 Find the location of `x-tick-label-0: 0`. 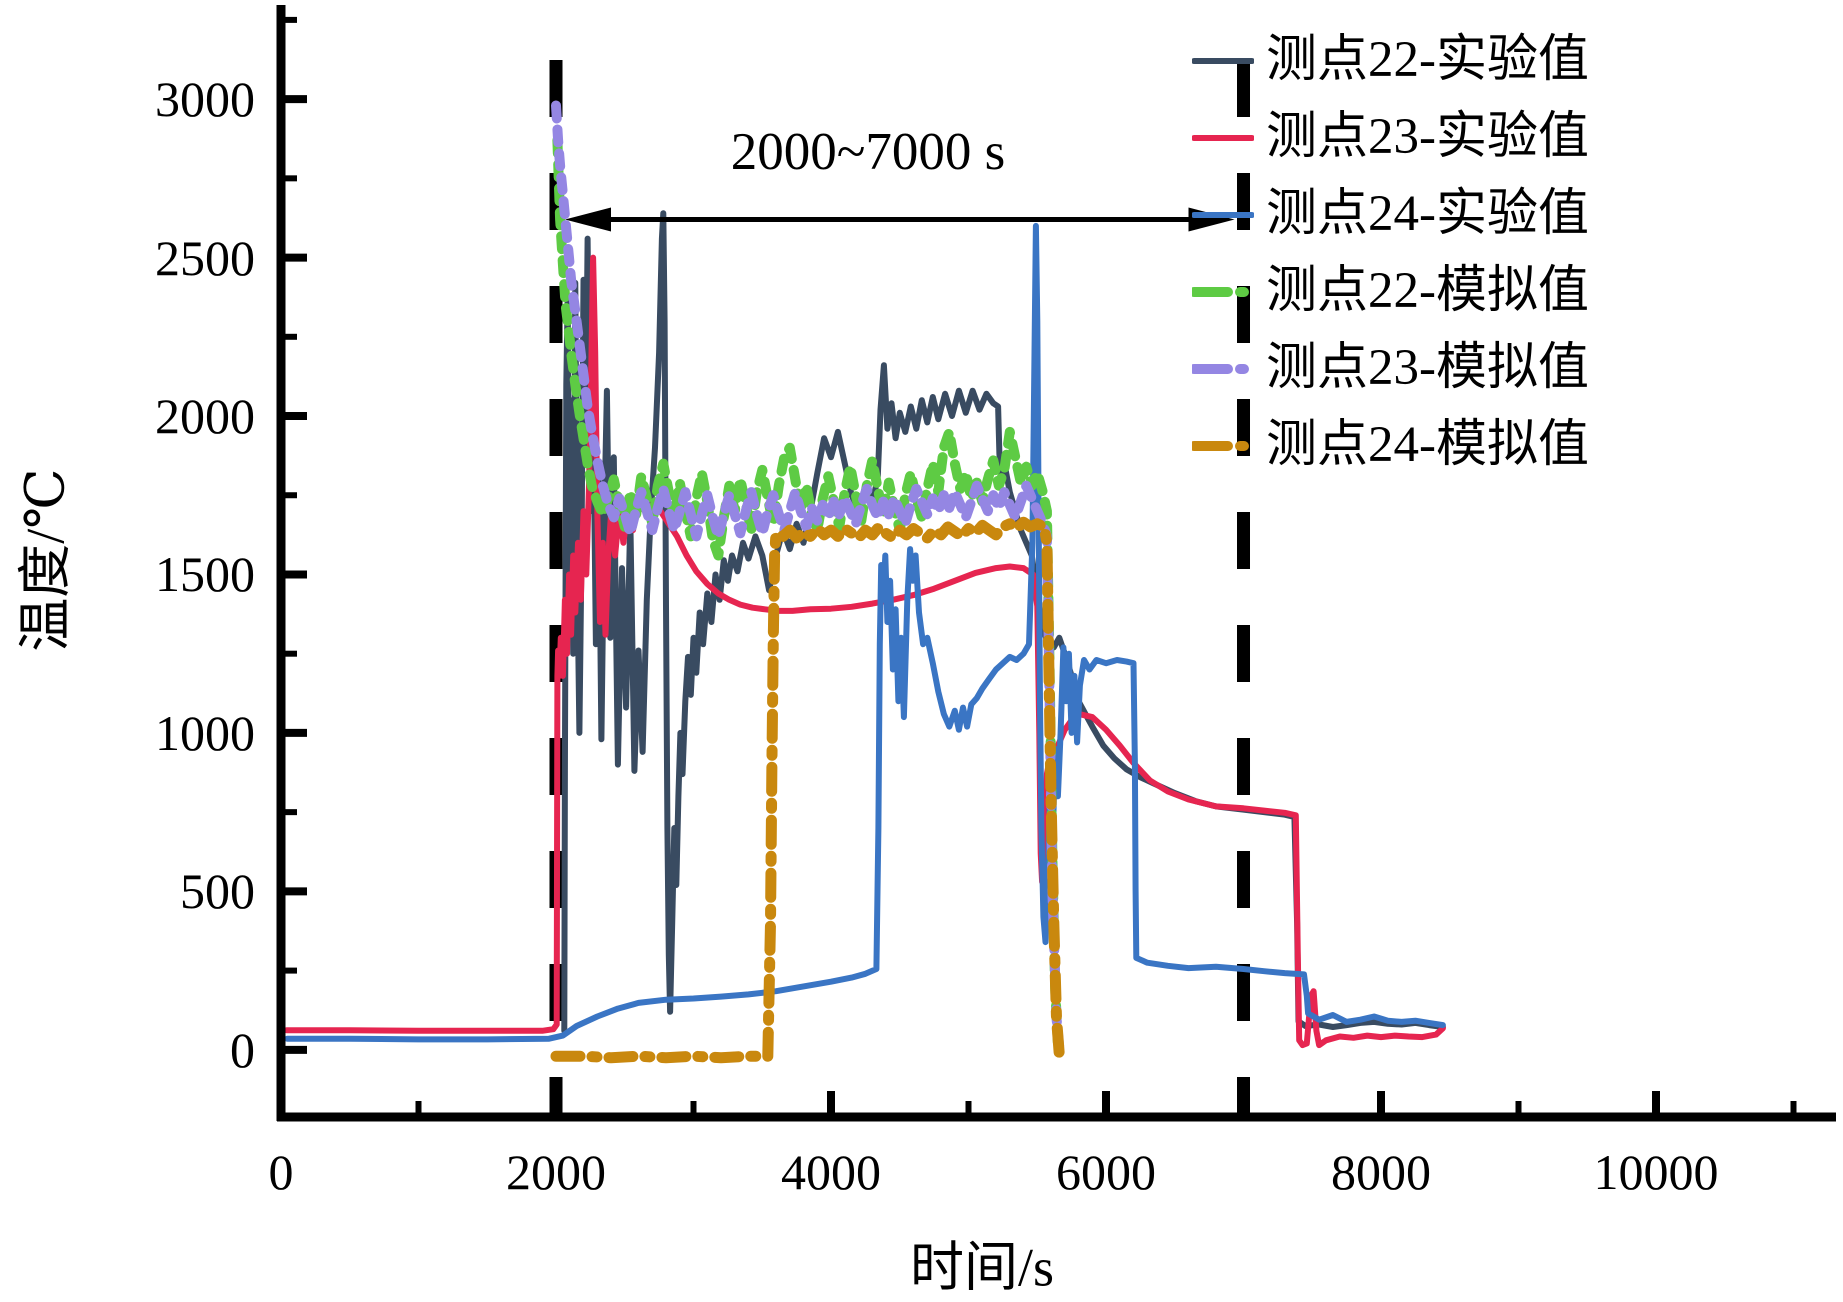

x-tick-label-0: 0 is located at coordinates (281, 1172).